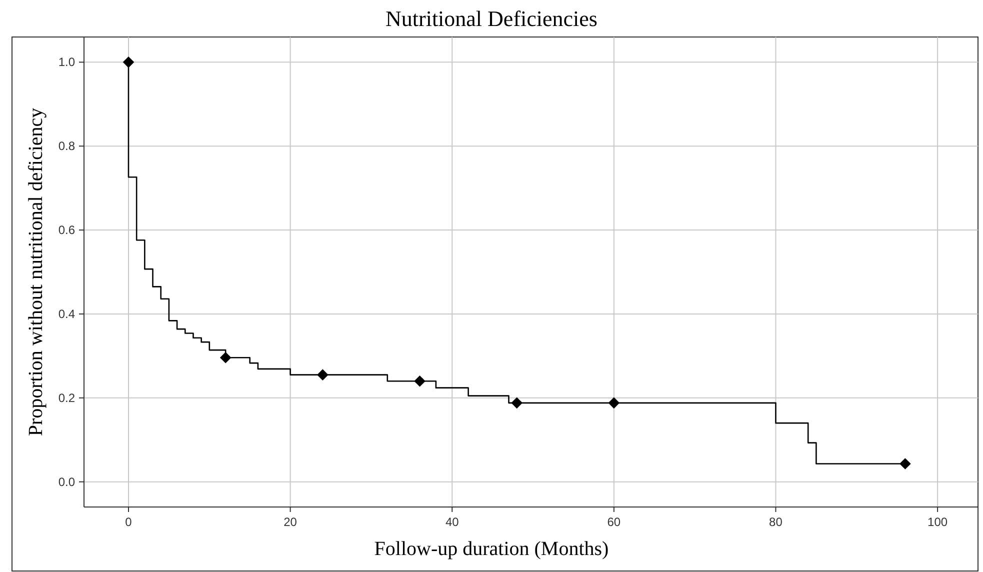  What do you see at coordinates (67, 481) in the screenshot?
I see `y-tick-label: 0.0` at bounding box center [67, 481].